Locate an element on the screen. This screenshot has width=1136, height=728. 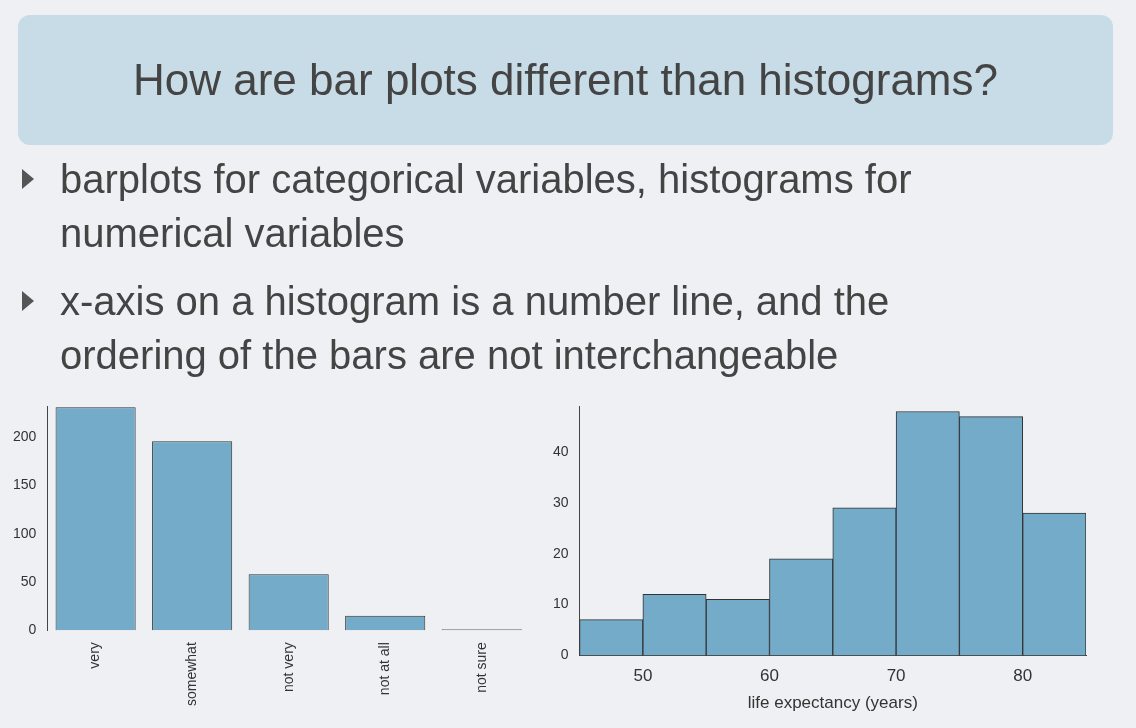
x-axis-title: life expectancy (years) is located at coordinates (832, 703).